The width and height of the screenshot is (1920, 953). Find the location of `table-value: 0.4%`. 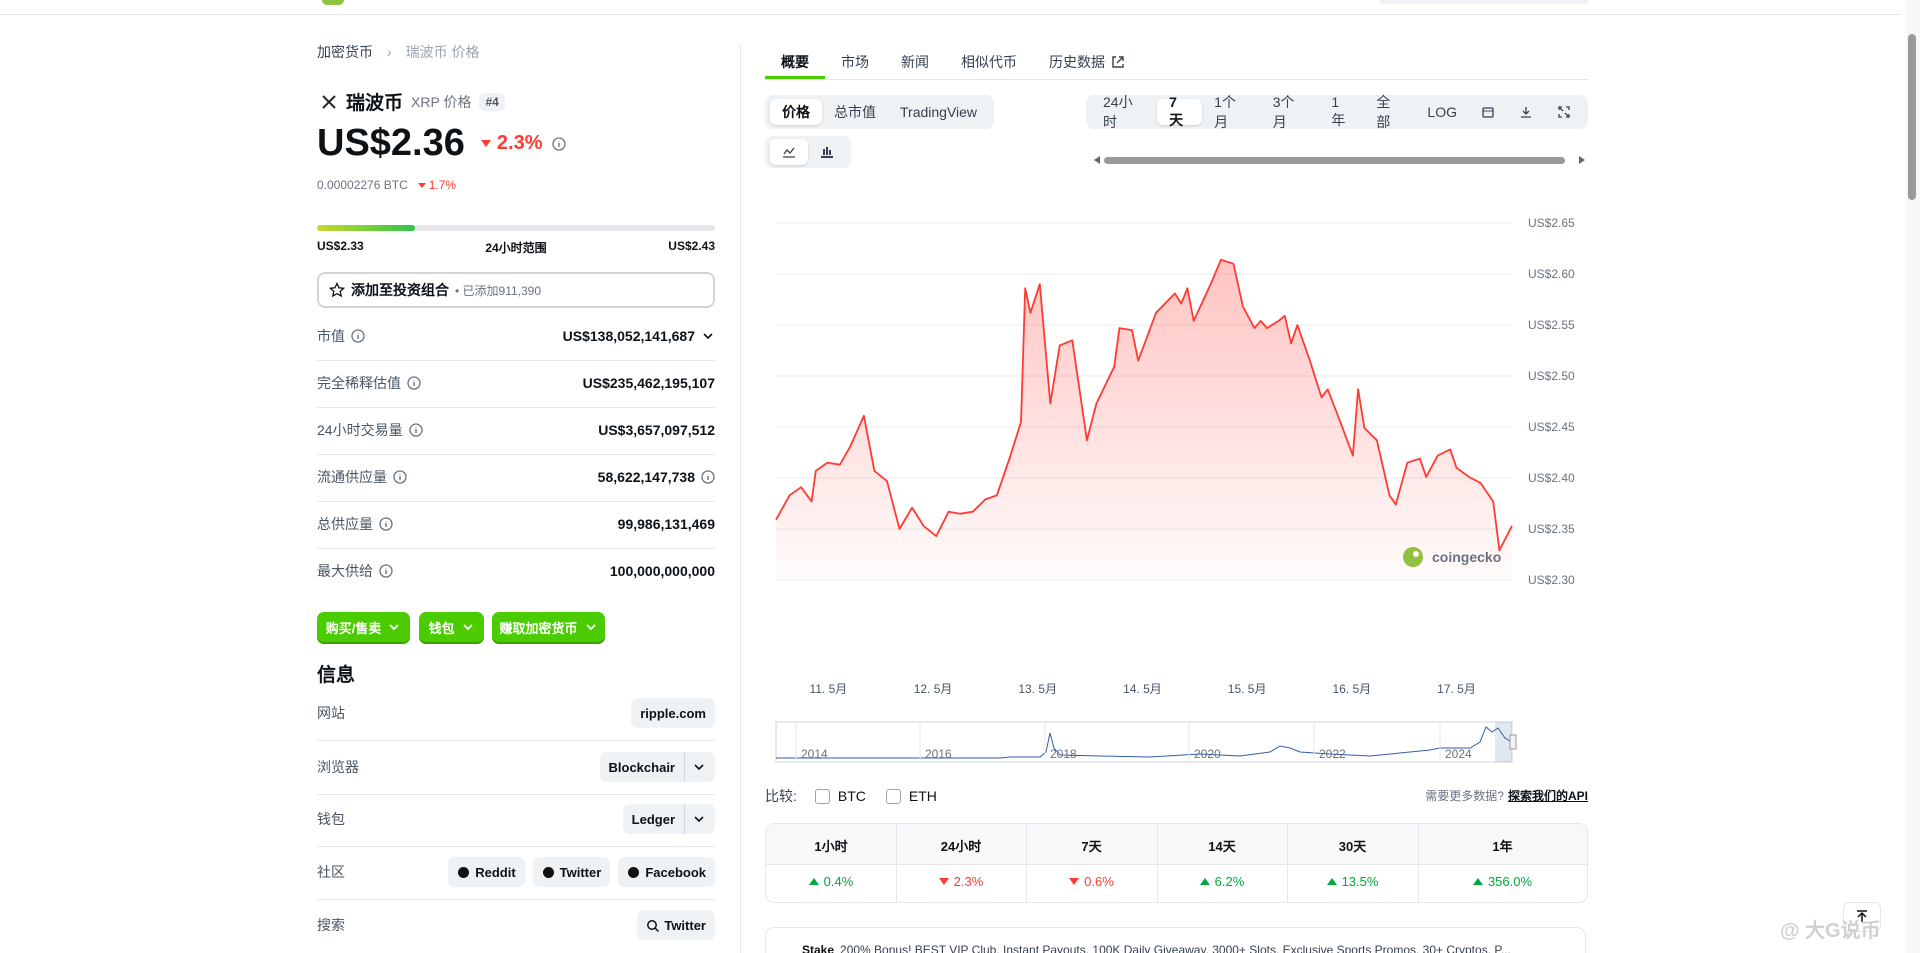

table-value: 0.4% is located at coordinates (838, 881).